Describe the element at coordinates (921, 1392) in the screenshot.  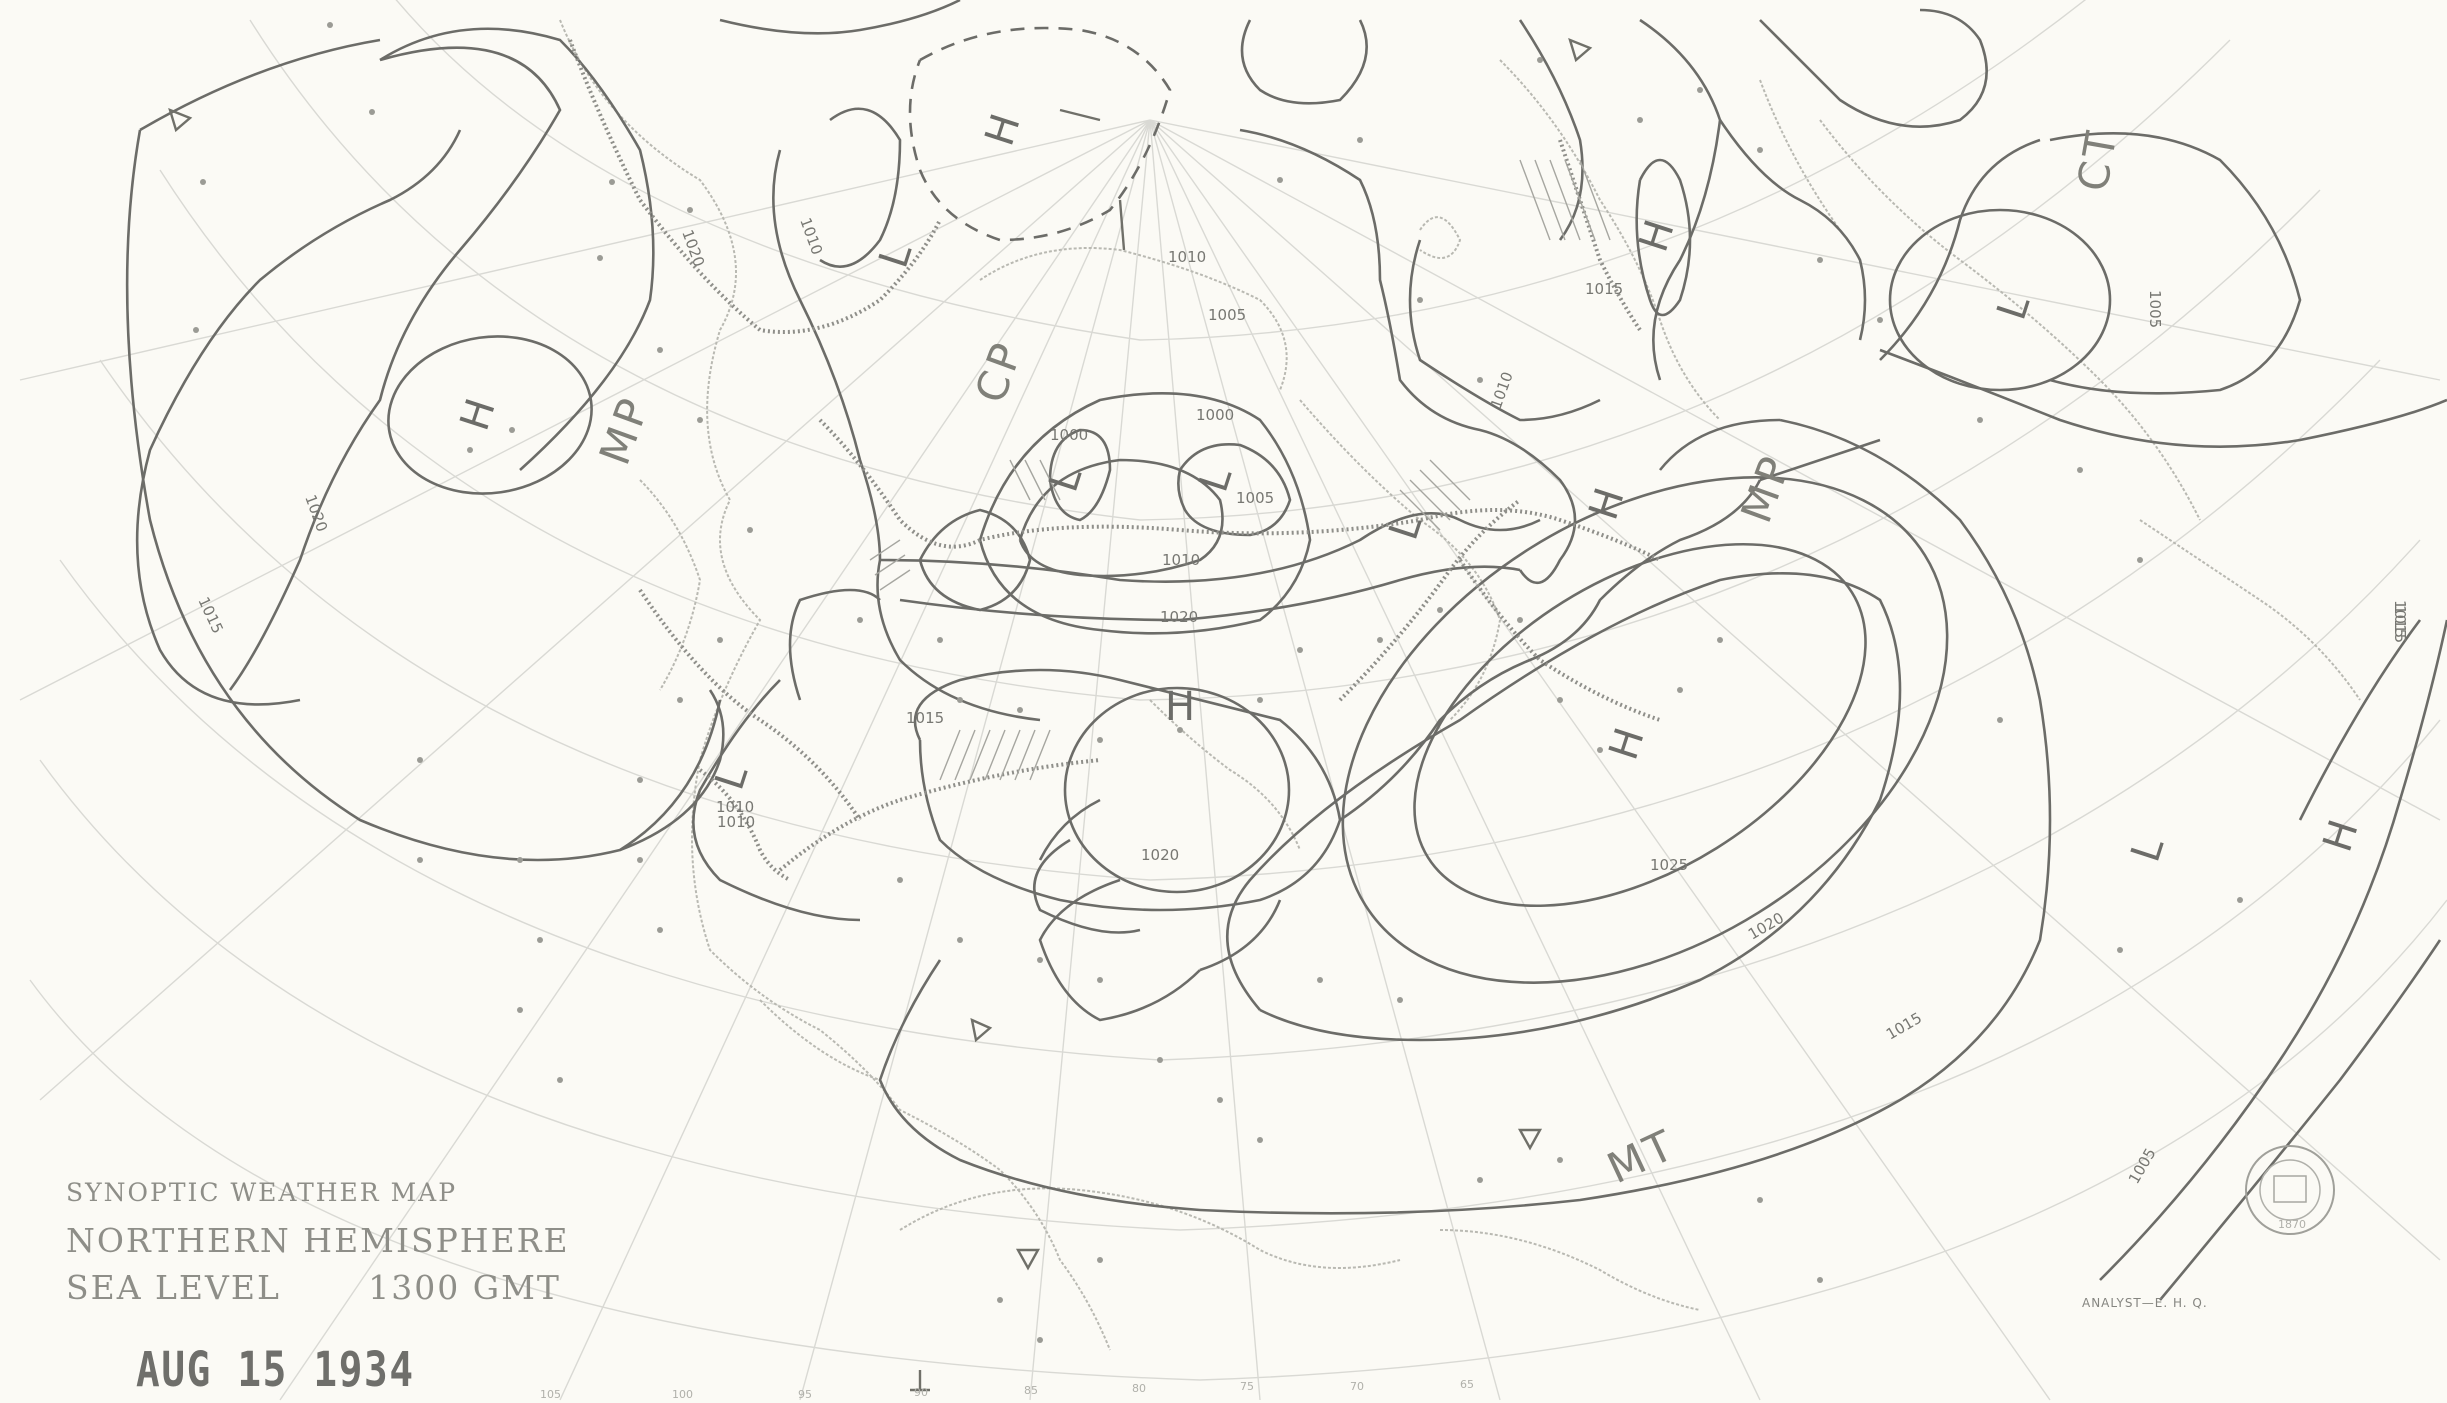
I see `meridian-label: 90` at that location.